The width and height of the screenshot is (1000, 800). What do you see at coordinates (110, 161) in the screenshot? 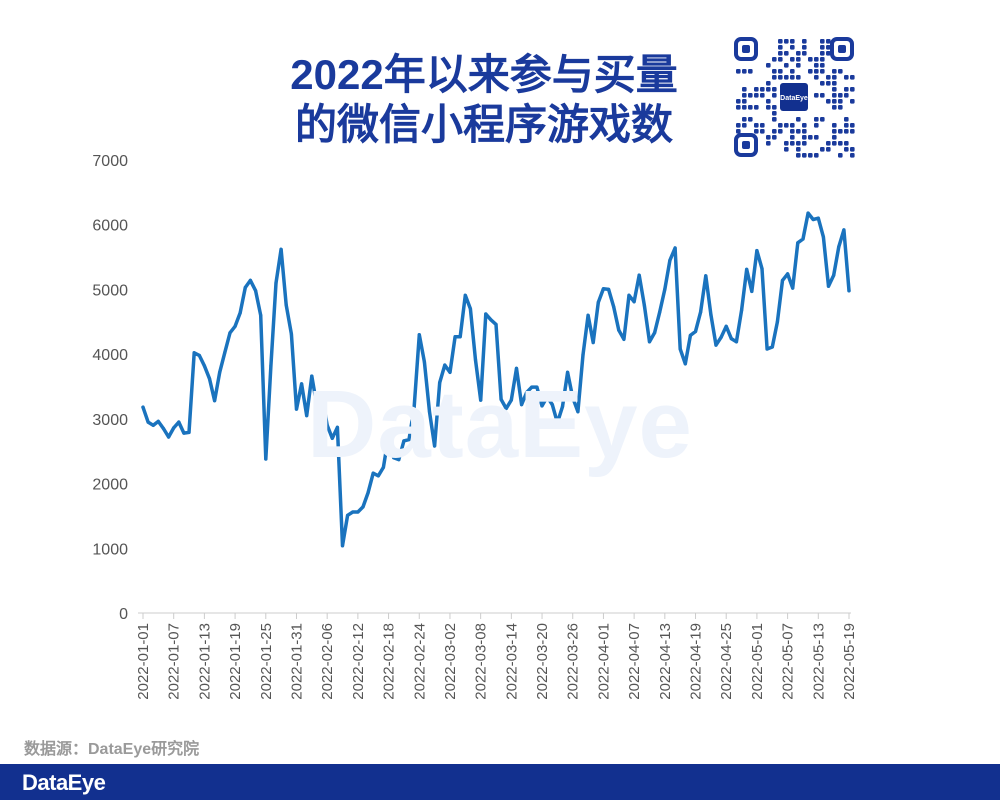
I see `y-tick-label: 7000` at bounding box center [110, 161].